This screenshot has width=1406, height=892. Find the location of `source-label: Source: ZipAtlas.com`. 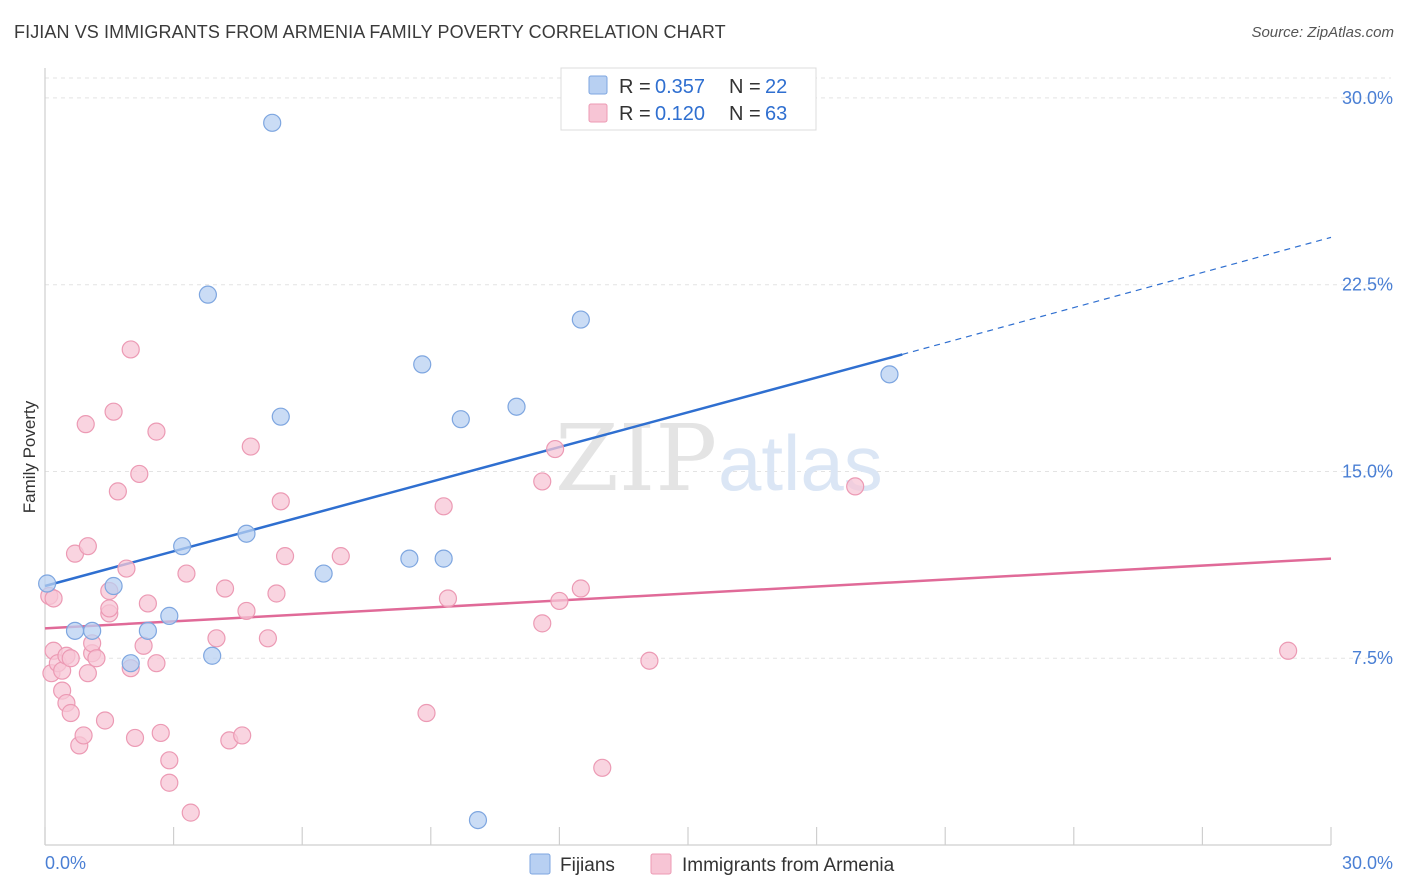

source-label: Source: ZipAtlas.com is located at coordinates (1322, 32).